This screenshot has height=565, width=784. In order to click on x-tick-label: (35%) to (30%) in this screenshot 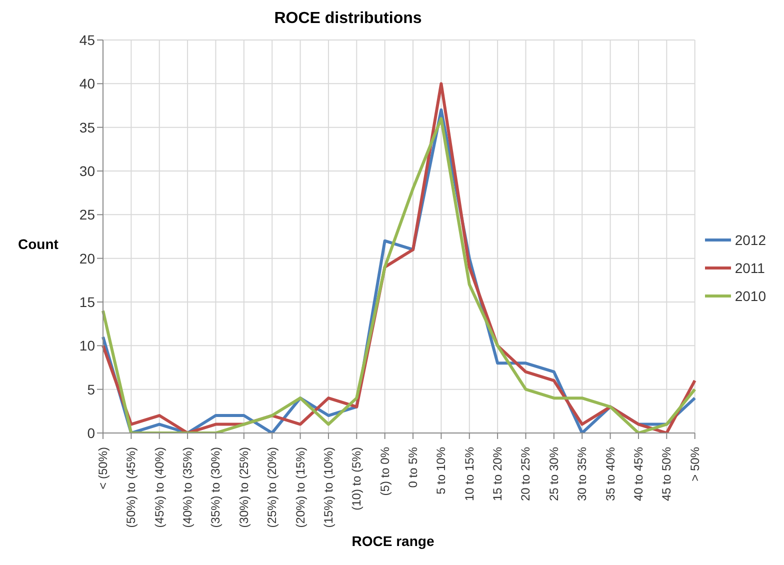, I will do `click(215, 487)`.